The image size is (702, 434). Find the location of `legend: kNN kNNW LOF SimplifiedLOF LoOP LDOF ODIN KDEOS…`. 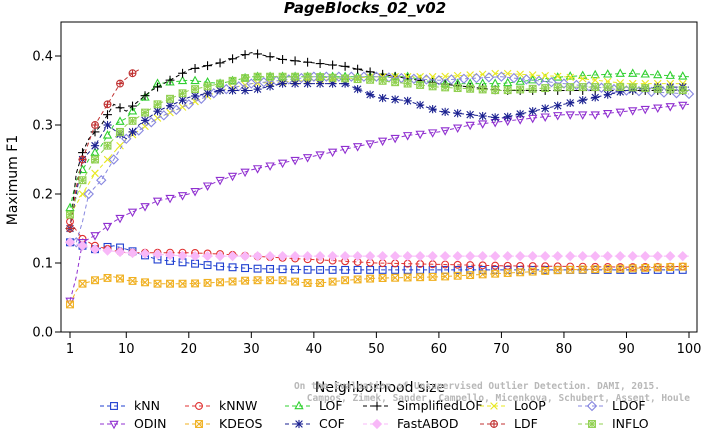

legend: kNN kNNW LOF SimplifiedLOF LoOP LDOF ODIN KDEOS… is located at coordinates (374, 414).